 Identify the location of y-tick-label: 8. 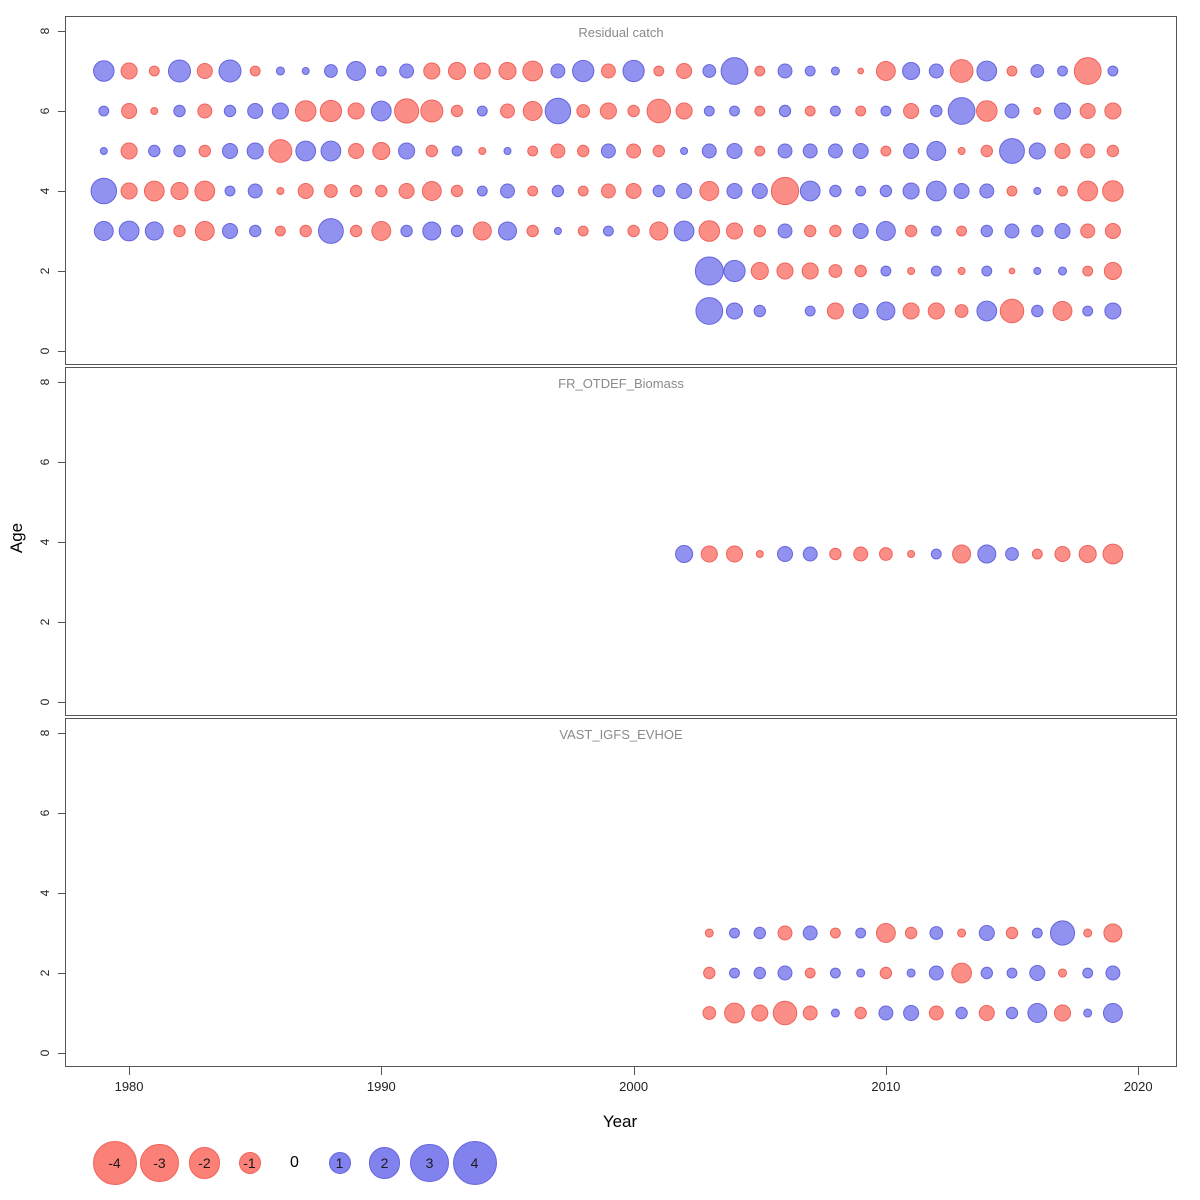
(45, 382).